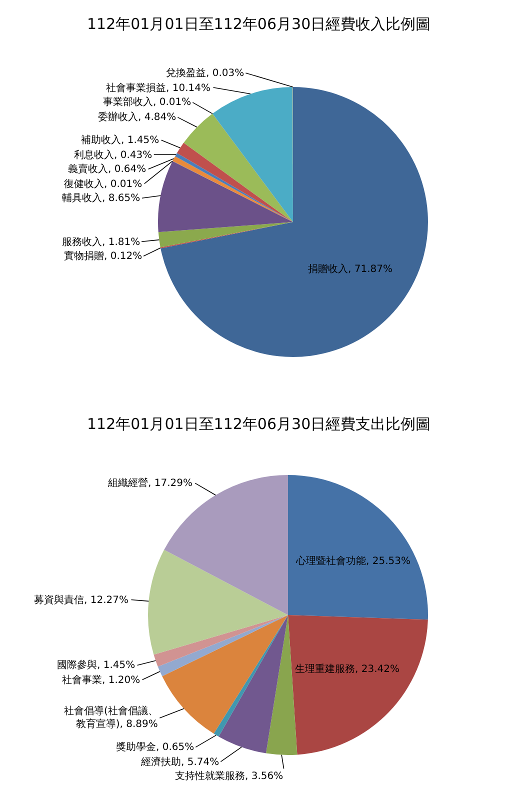 The height and width of the screenshot is (790, 518). What do you see at coordinates (347, 669) in the screenshot?
I see `slice-label: 生理重建服務, 23.42%` at bounding box center [347, 669].